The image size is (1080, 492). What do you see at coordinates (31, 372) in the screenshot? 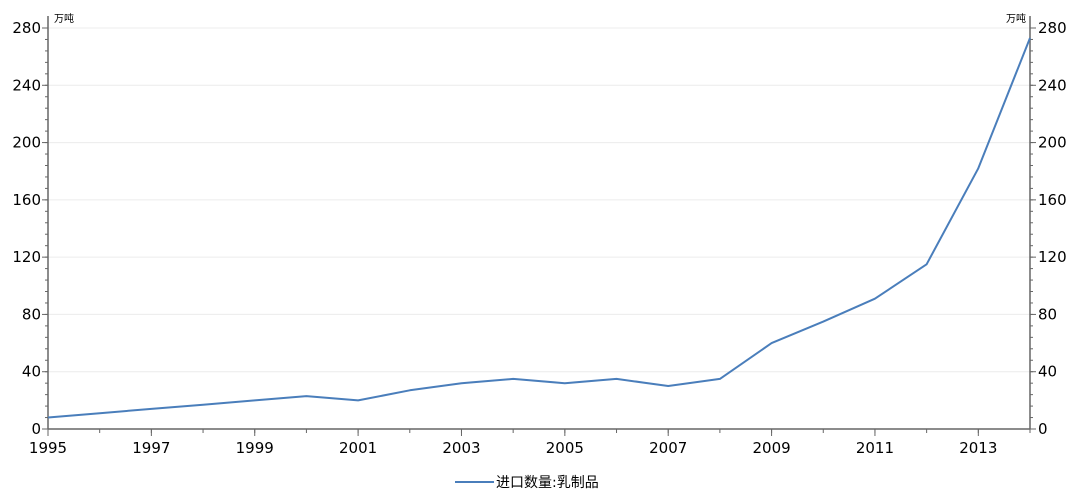
I see `y-tick-label-left: 40` at bounding box center [31, 372].